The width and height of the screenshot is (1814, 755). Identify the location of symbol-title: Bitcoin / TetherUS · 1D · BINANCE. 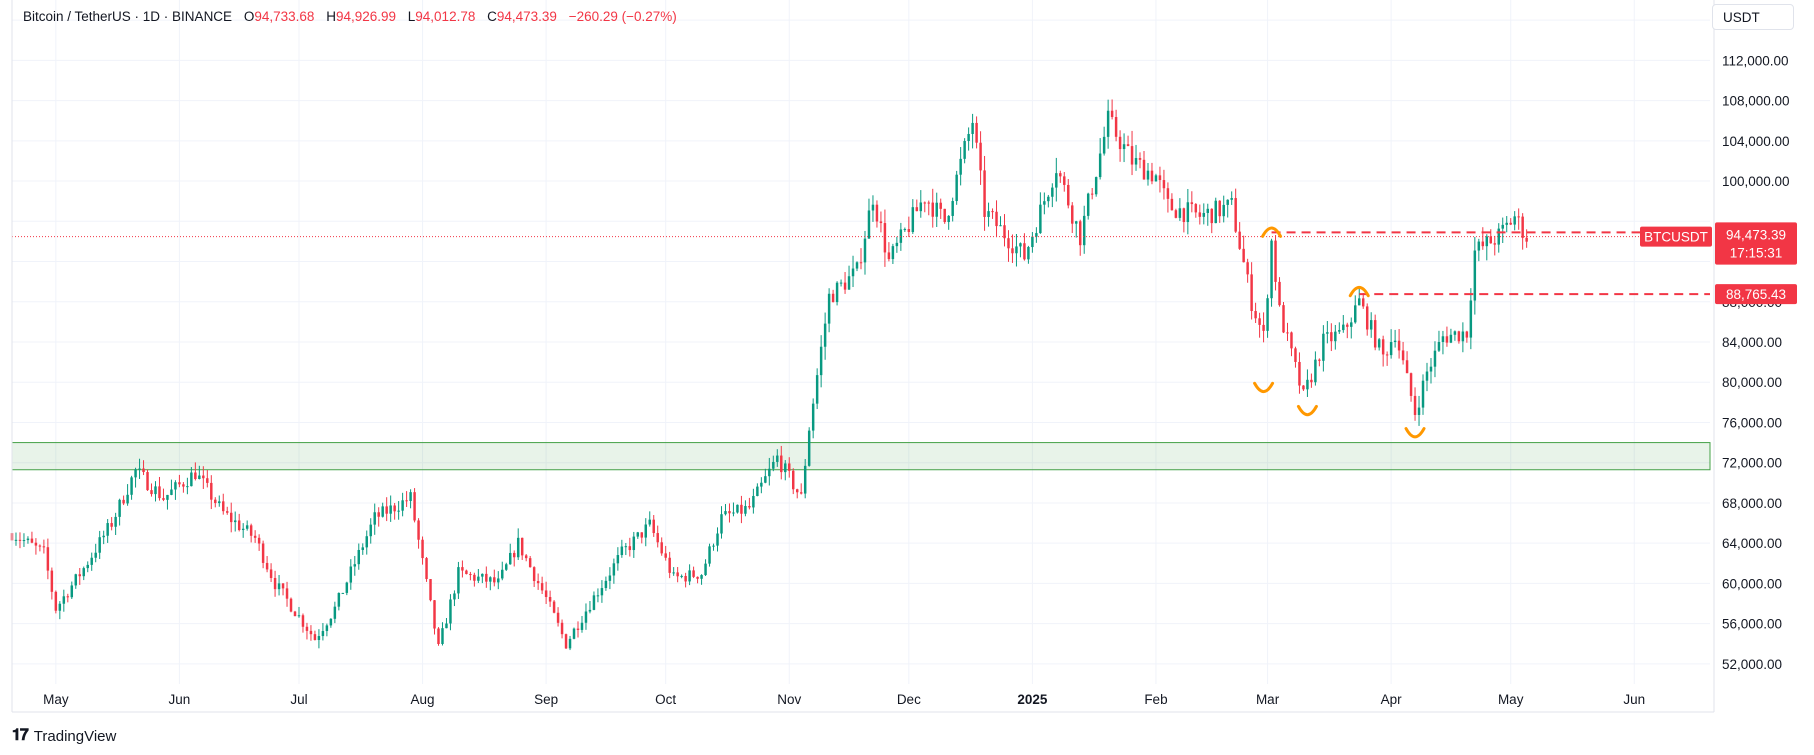
(128, 16).